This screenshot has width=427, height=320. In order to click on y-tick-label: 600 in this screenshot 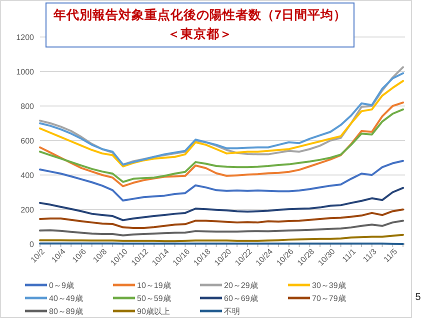, I will do `click(27, 141)`.